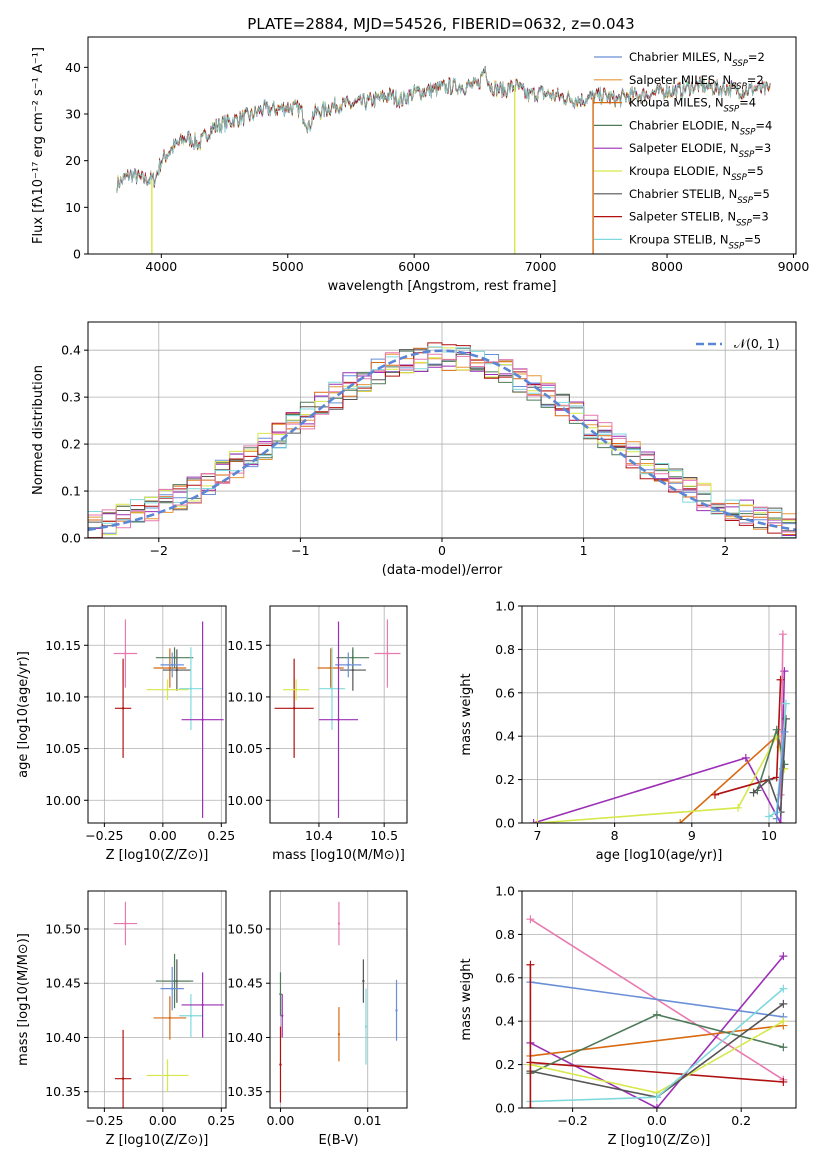  I want to click on x-tick-label: 0.01, so click(368, 1120).